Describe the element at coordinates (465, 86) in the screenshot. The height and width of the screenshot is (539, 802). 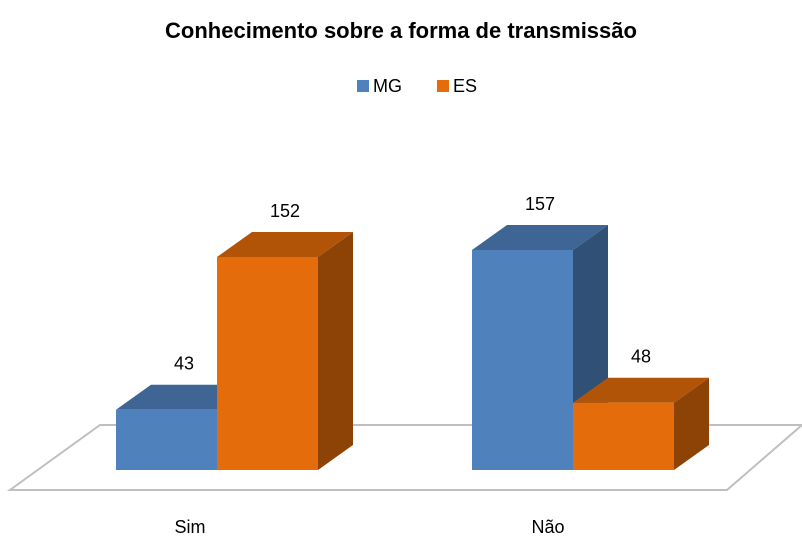
I see `legend-label: ES` at that location.